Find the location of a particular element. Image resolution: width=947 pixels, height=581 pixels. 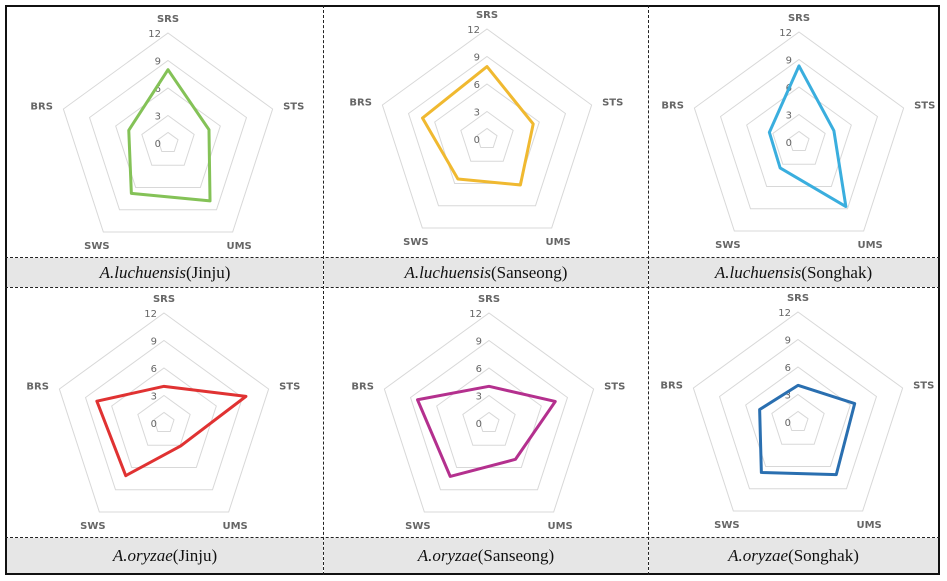

radar-chart-0: 0 3 6 9 12 SRS STS UMS SWS BRS is located at coordinates (167, 133).